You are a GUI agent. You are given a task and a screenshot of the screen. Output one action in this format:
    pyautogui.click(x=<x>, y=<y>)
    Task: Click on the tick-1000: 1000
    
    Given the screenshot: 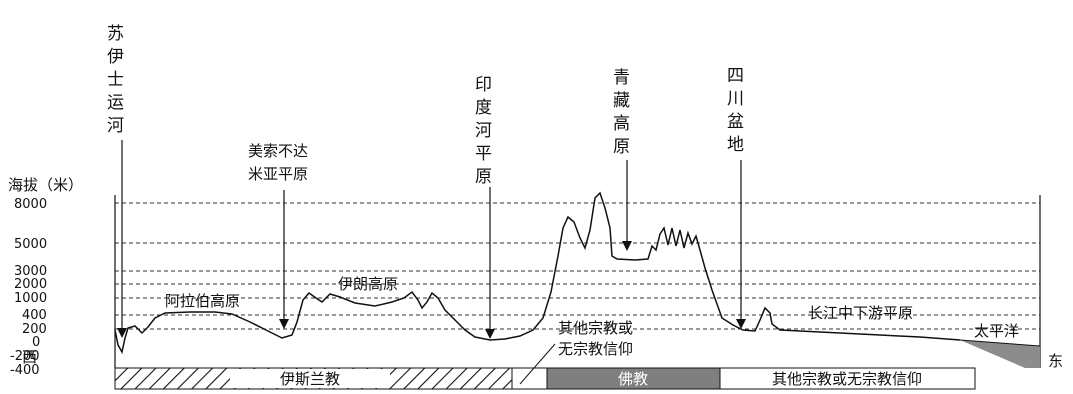 What is the action you would take?
    pyautogui.click(x=30, y=298)
    